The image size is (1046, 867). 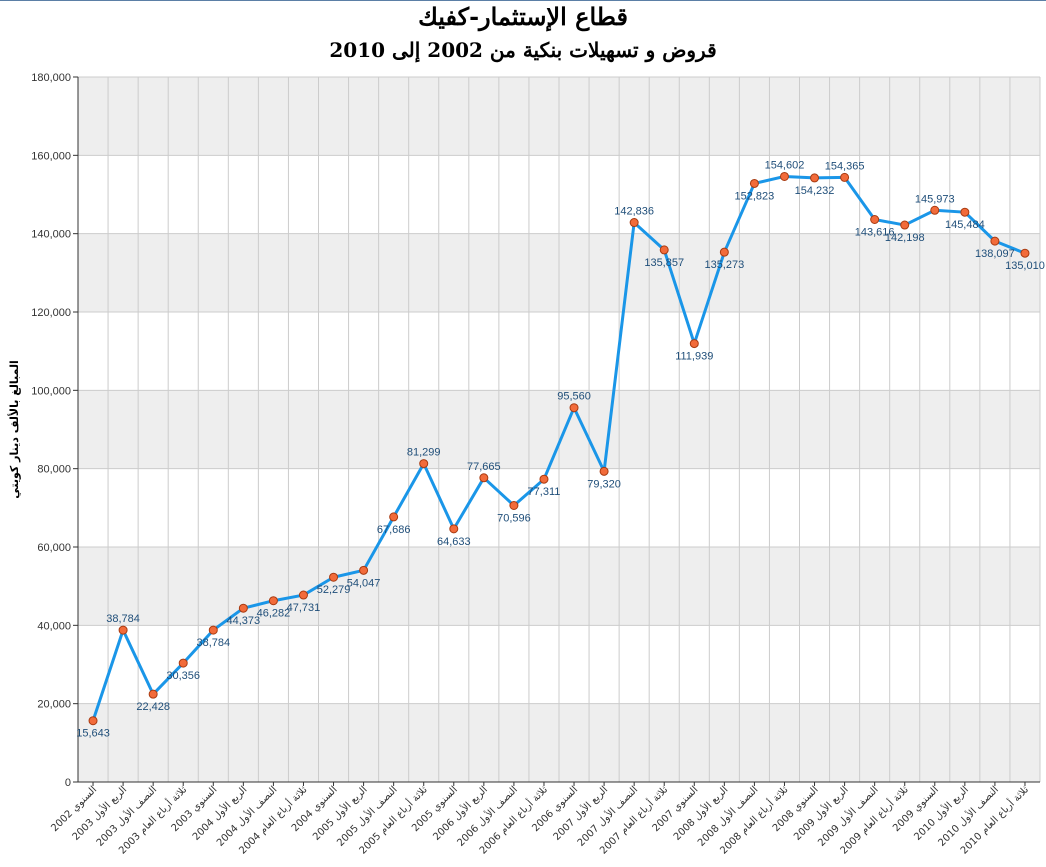 What do you see at coordinates (905, 238) in the screenshot?
I see `data-label: 142,198` at bounding box center [905, 238].